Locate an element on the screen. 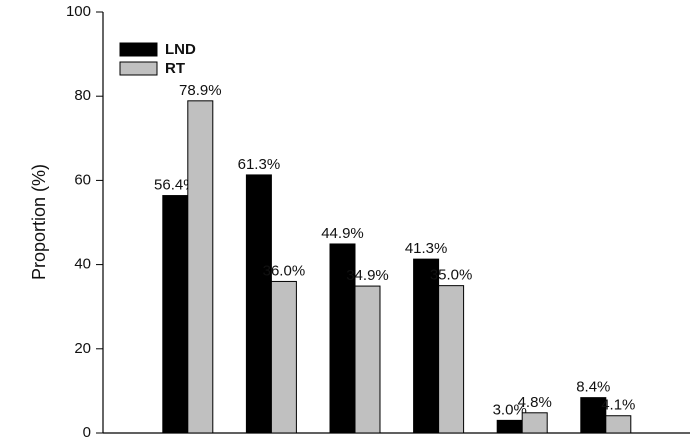  value-label: 44.9% is located at coordinates (342, 233).